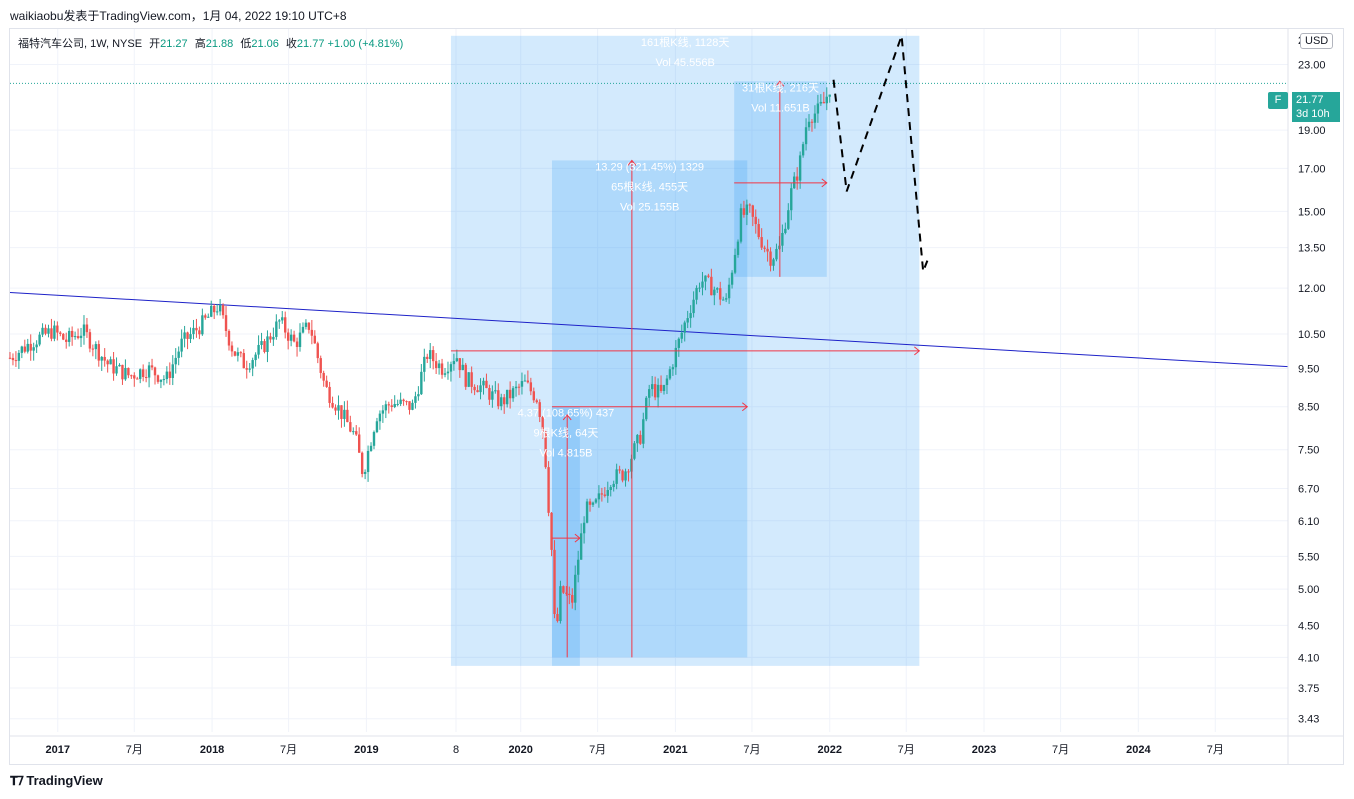 The width and height of the screenshot is (1354, 799). Describe the element at coordinates (567, 417) in the screenshot. I see `measure-arrow` at that location.